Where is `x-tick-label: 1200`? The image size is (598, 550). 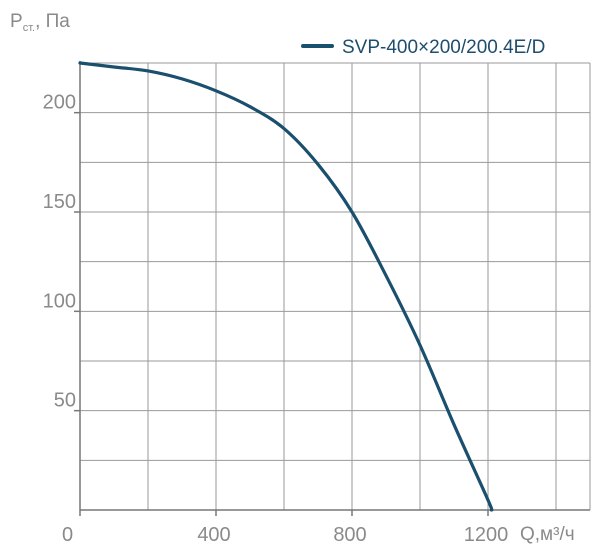
x-tick-label: 1200 is located at coordinates (486, 535).